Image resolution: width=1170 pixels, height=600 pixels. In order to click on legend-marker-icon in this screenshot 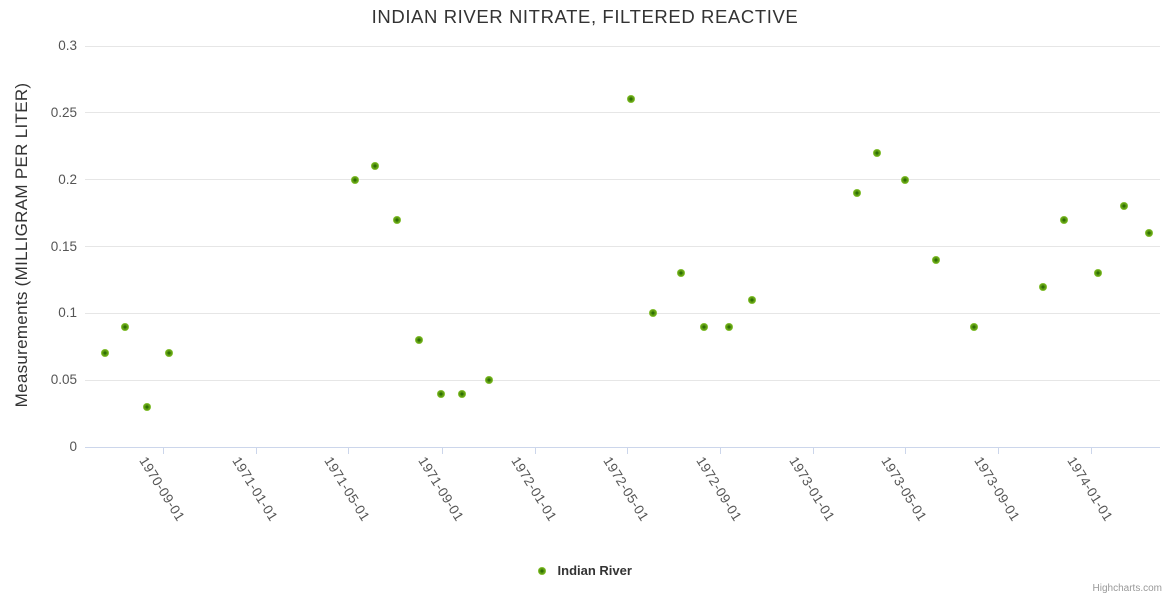, I will do `click(542, 570)`.